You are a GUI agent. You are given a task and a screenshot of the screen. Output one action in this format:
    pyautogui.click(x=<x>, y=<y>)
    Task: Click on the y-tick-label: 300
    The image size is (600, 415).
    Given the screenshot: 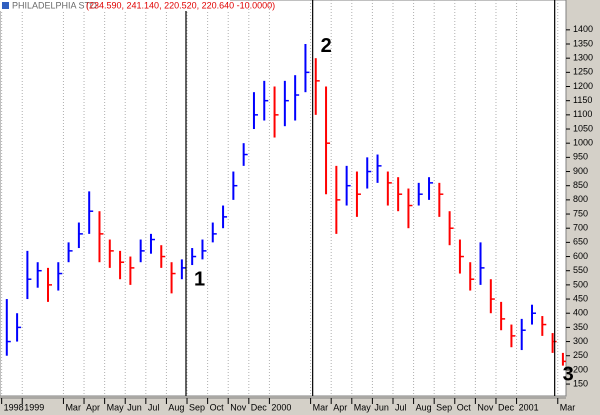 What is the action you would take?
    pyautogui.click(x=580, y=341)
    